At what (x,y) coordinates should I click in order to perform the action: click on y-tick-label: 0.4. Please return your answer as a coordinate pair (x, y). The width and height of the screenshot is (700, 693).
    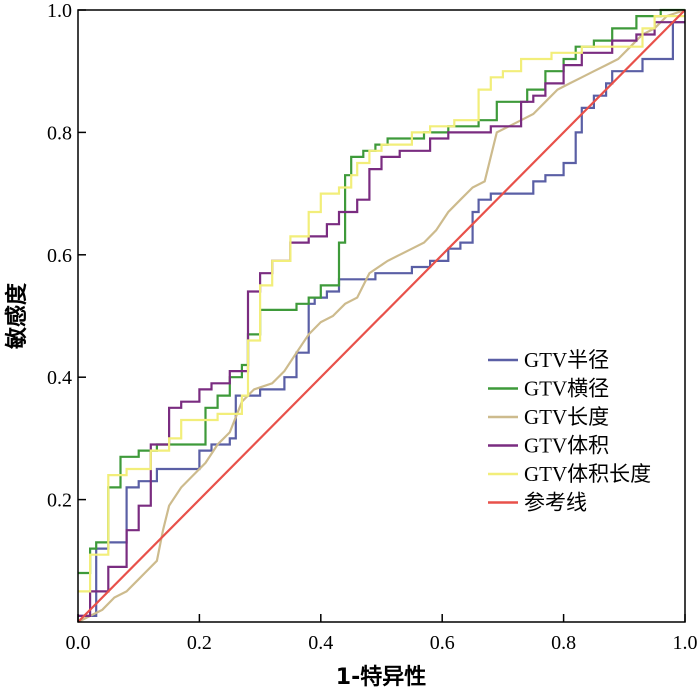
    Looking at the image, I should click on (59, 378).